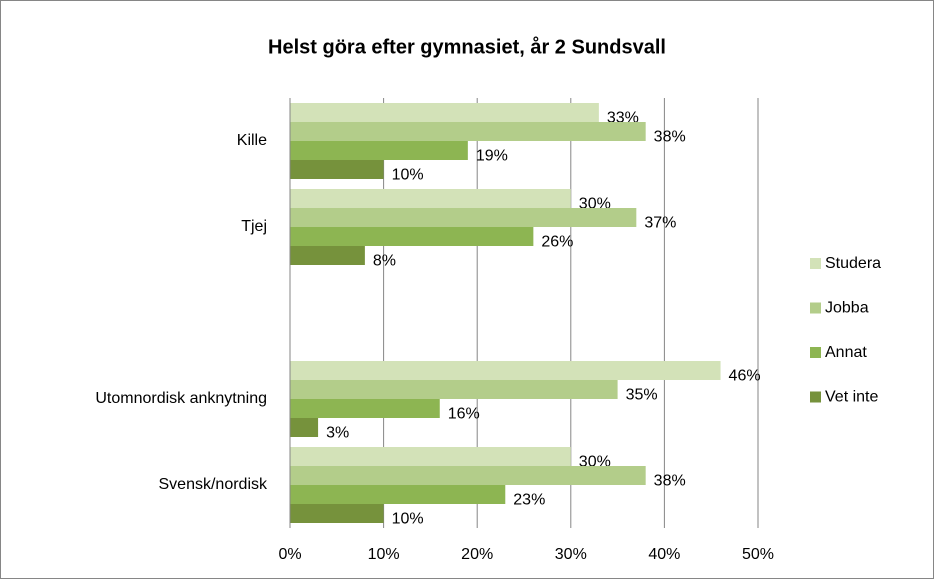  Describe the element at coordinates (254, 226) in the screenshot. I see `y-tick-label: Tjej` at that location.